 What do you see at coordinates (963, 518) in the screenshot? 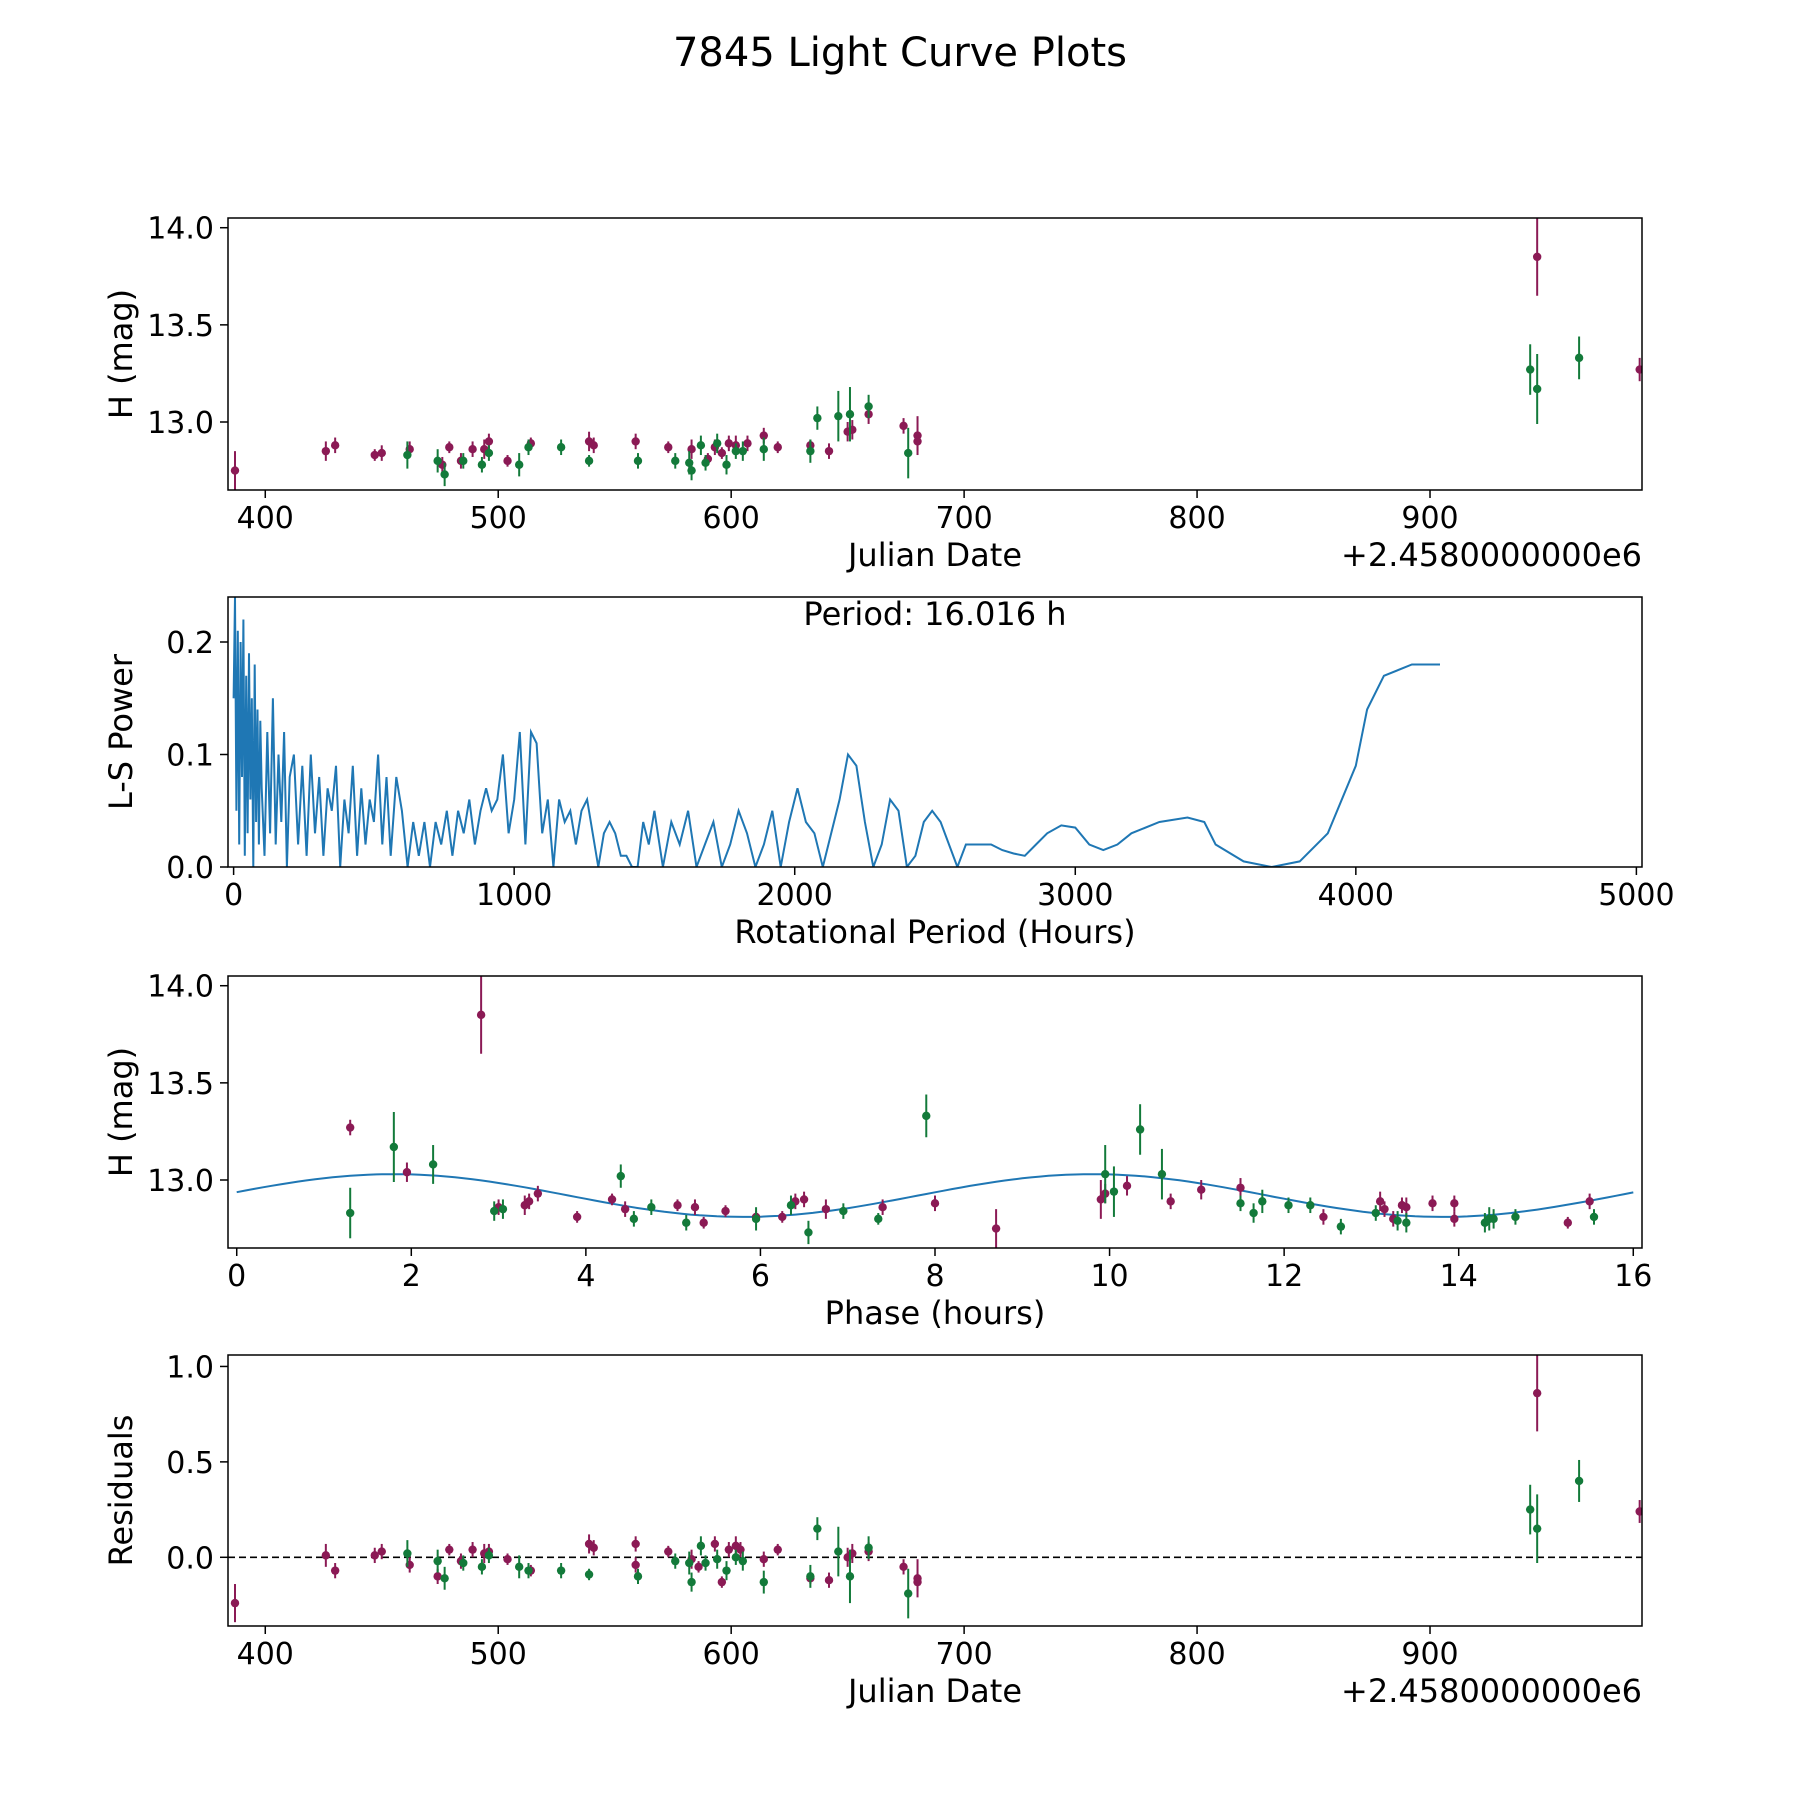
I see `x-tick-label: 700` at bounding box center [963, 518].